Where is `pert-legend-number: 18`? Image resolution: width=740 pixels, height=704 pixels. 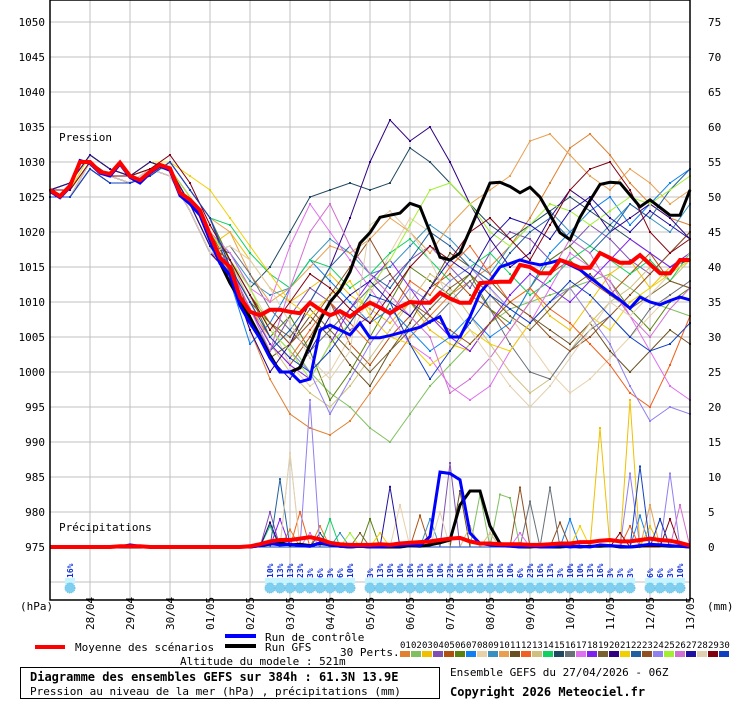 pert-legend-number: 18 is located at coordinates (592, 646).